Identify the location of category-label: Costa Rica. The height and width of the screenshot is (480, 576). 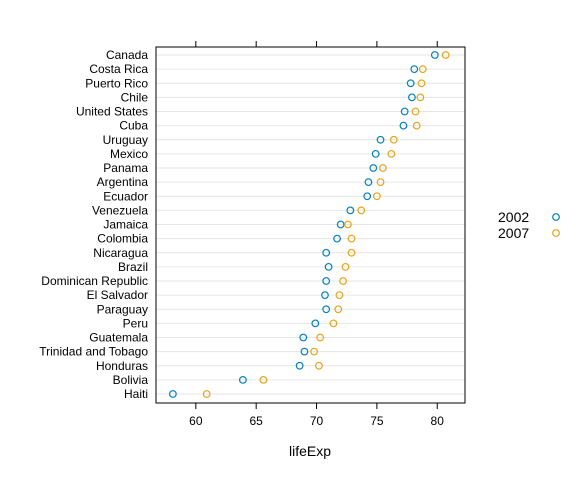
(118, 69).